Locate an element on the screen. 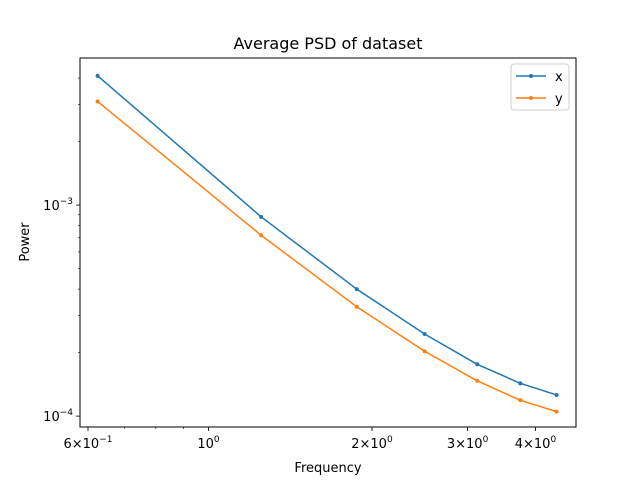  x-tick-label-3: 3×100 is located at coordinates (468, 443).